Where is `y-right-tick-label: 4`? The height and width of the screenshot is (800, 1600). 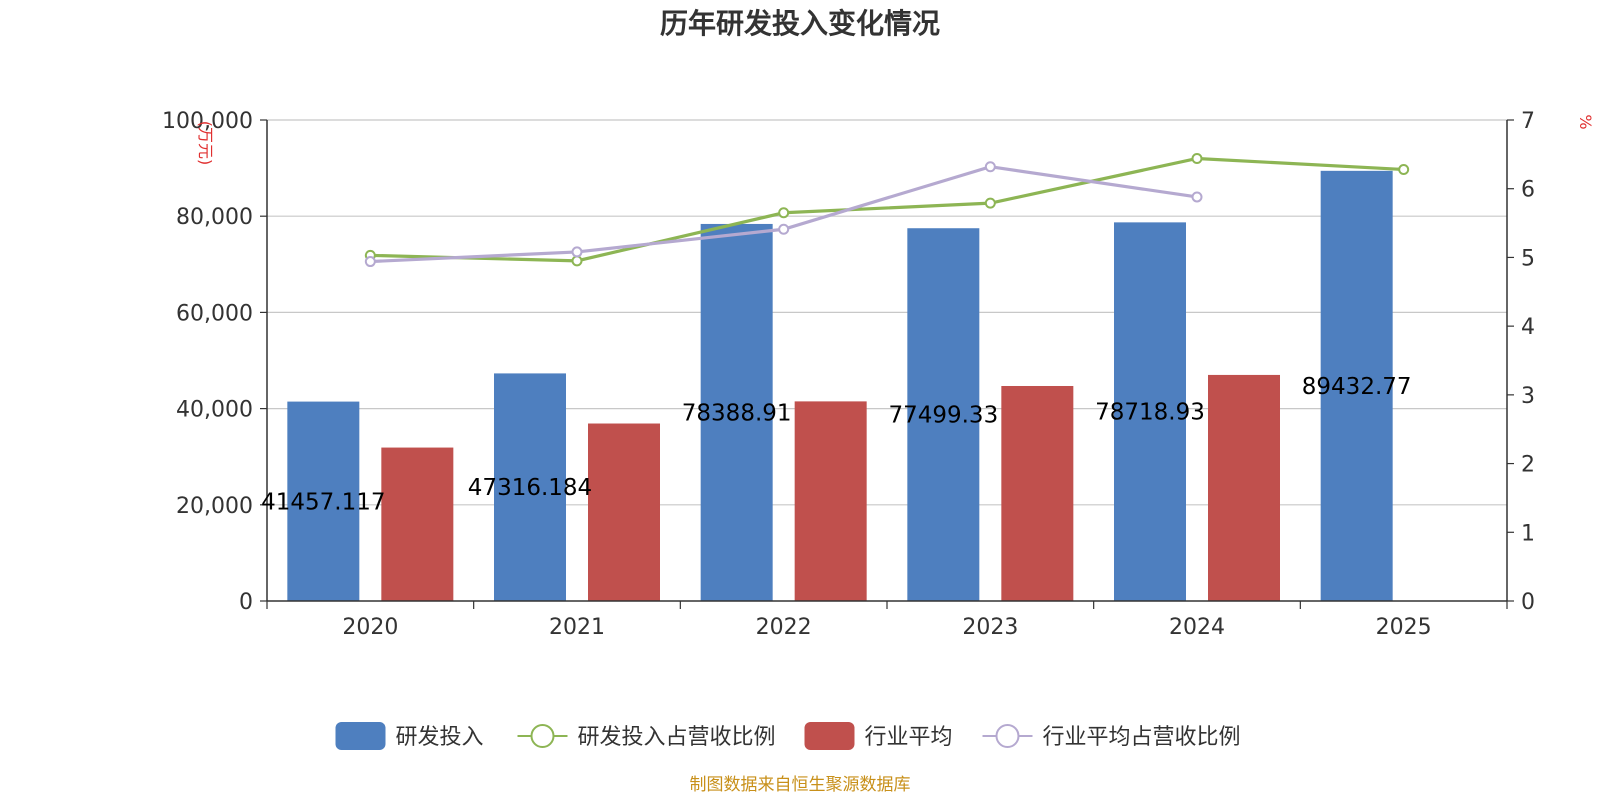 y-right-tick-label: 4 is located at coordinates (1528, 327).